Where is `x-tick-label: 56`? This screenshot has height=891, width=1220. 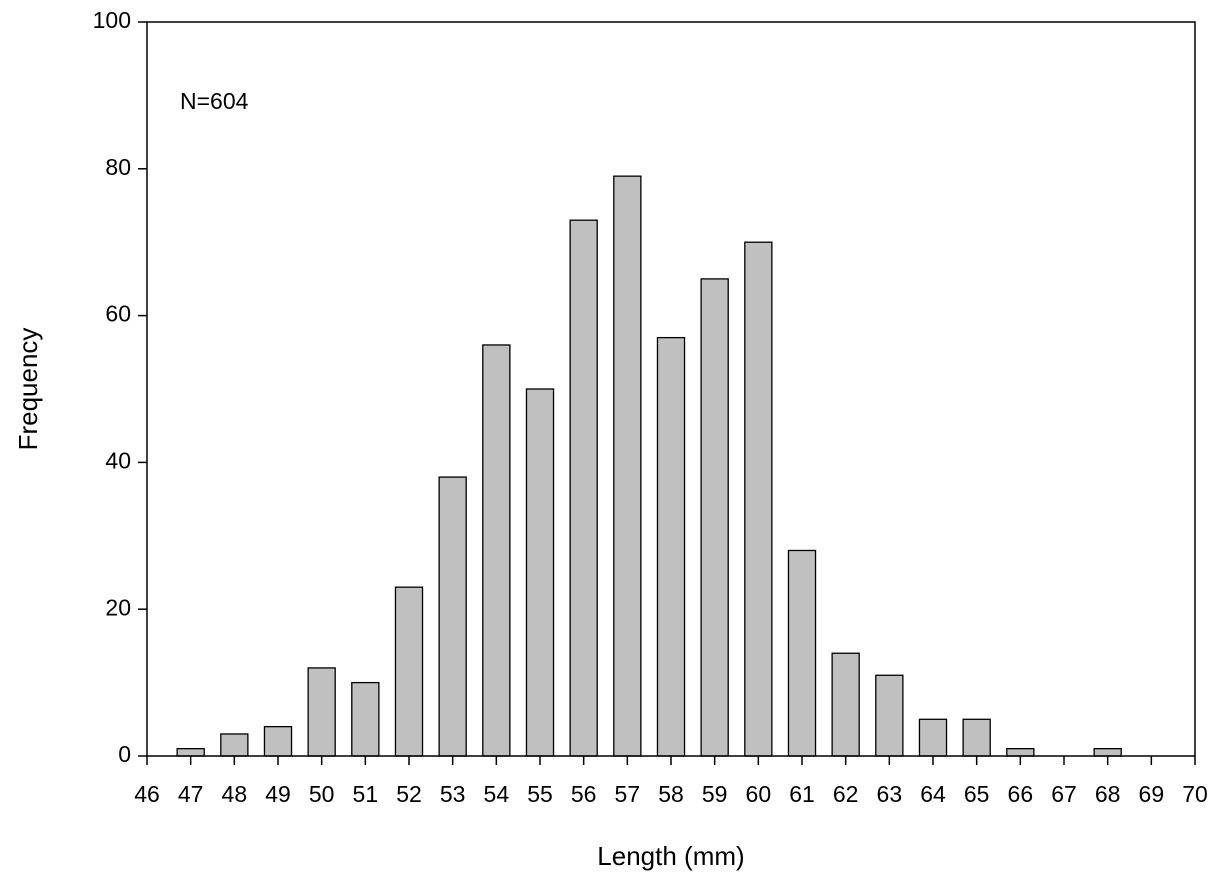
x-tick-label: 56 is located at coordinates (584, 794).